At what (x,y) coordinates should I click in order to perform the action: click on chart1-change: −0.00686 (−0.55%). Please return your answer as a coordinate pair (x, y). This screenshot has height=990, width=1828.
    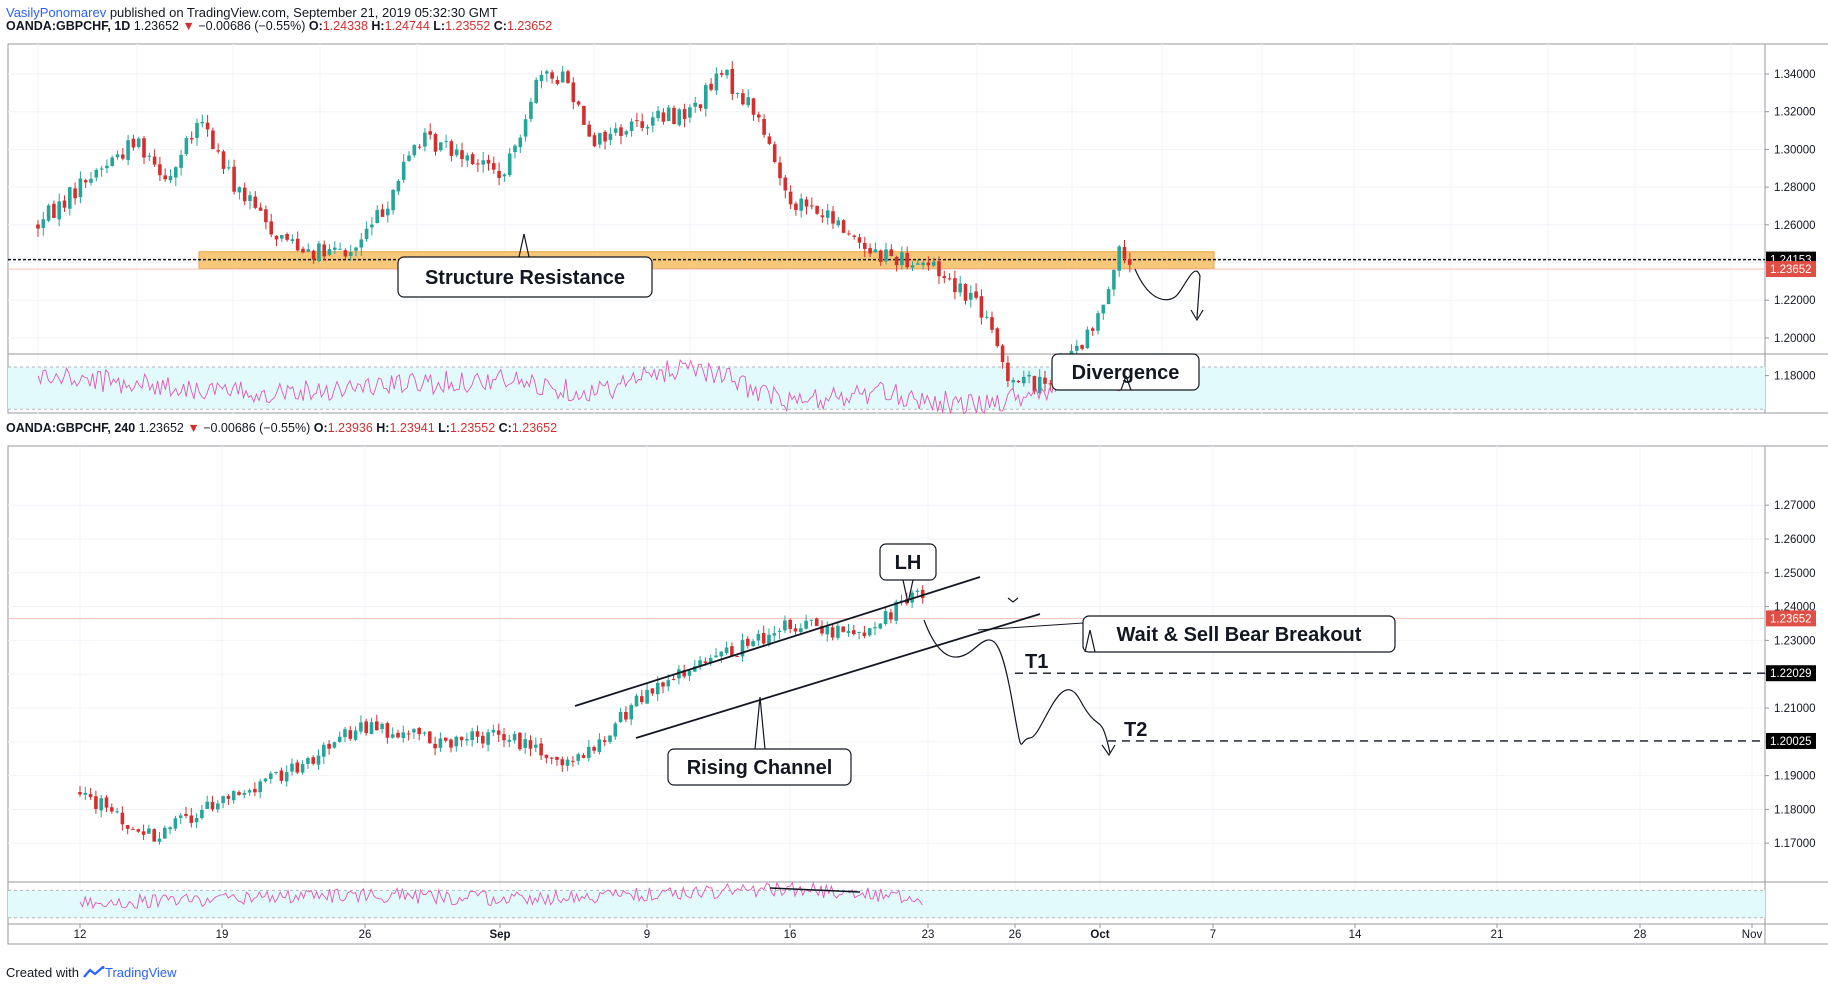
    Looking at the image, I should click on (252, 26).